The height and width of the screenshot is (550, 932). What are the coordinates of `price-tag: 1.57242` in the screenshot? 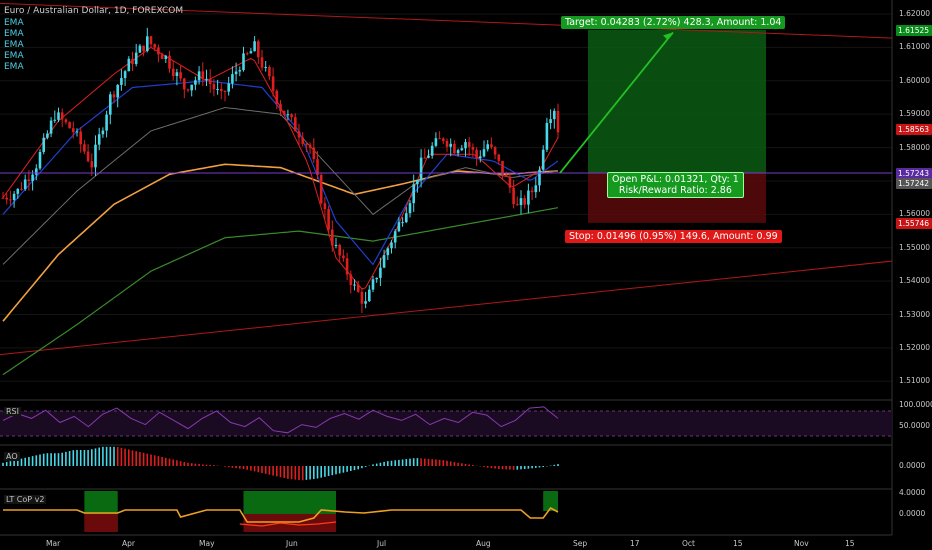 It's located at (914, 183).